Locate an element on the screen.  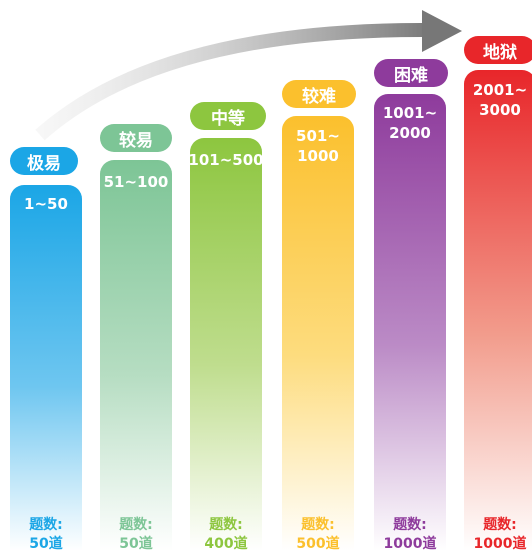
question-count-value: 500道 is located at coordinates (318, 544).